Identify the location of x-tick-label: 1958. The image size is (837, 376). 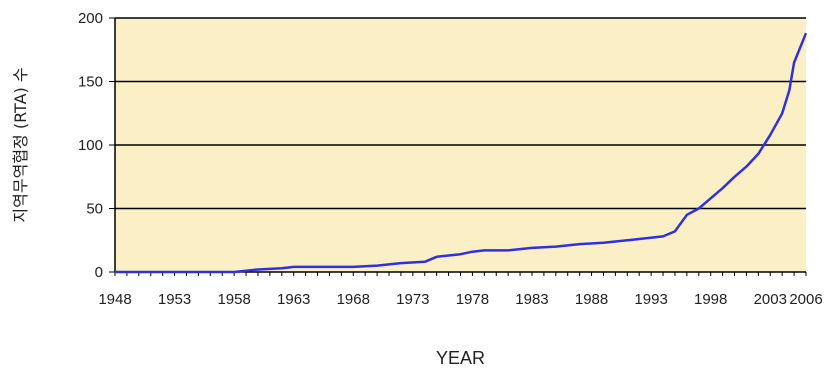
(233, 299).